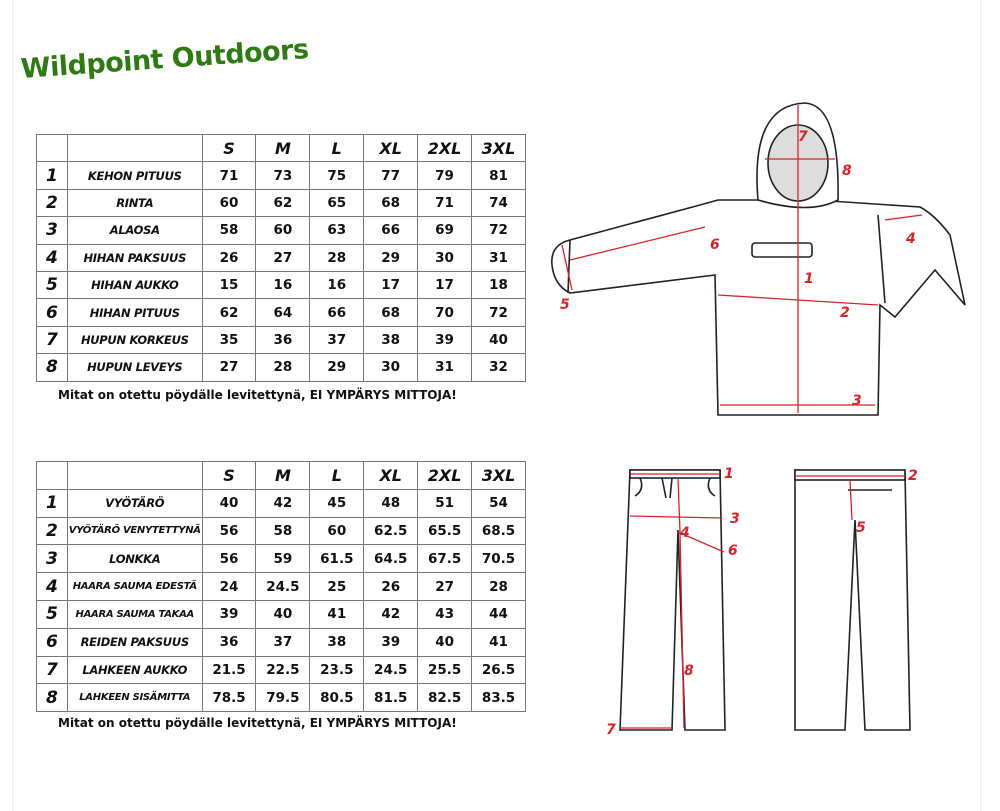 This screenshot has width=1000, height=811. I want to click on row-number: 5, so click(52, 285).